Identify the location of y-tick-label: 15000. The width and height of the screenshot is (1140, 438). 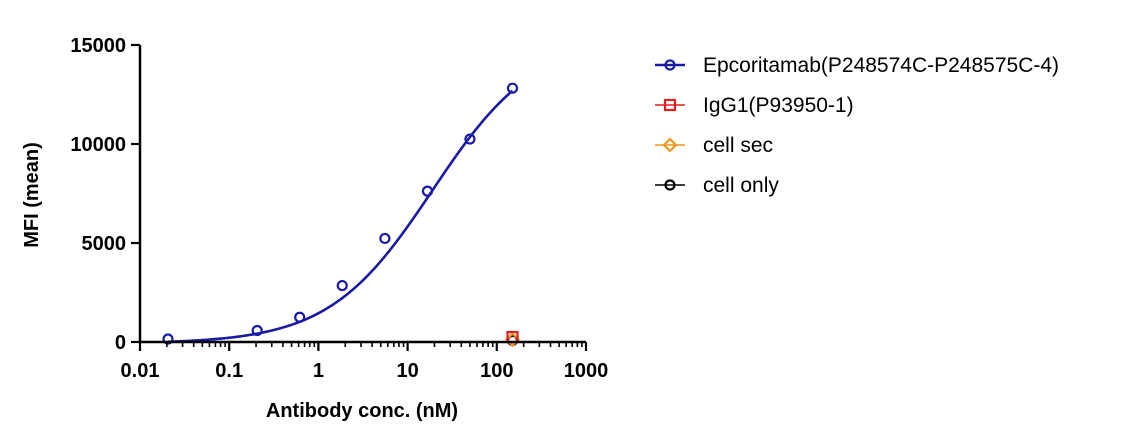
(98, 46).